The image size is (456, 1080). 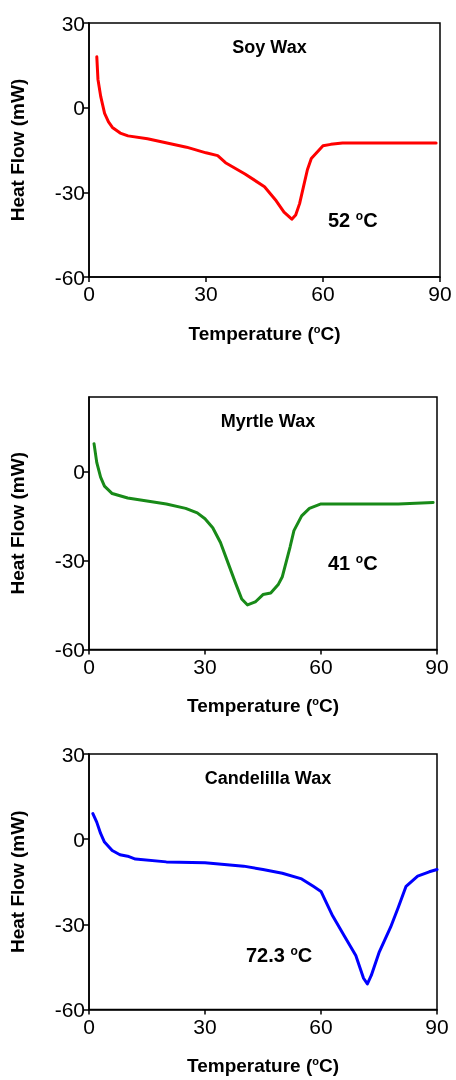 What do you see at coordinates (268, 778) in the screenshot?
I see `text: Candelilla Wax` at bounding box center [268, 778].